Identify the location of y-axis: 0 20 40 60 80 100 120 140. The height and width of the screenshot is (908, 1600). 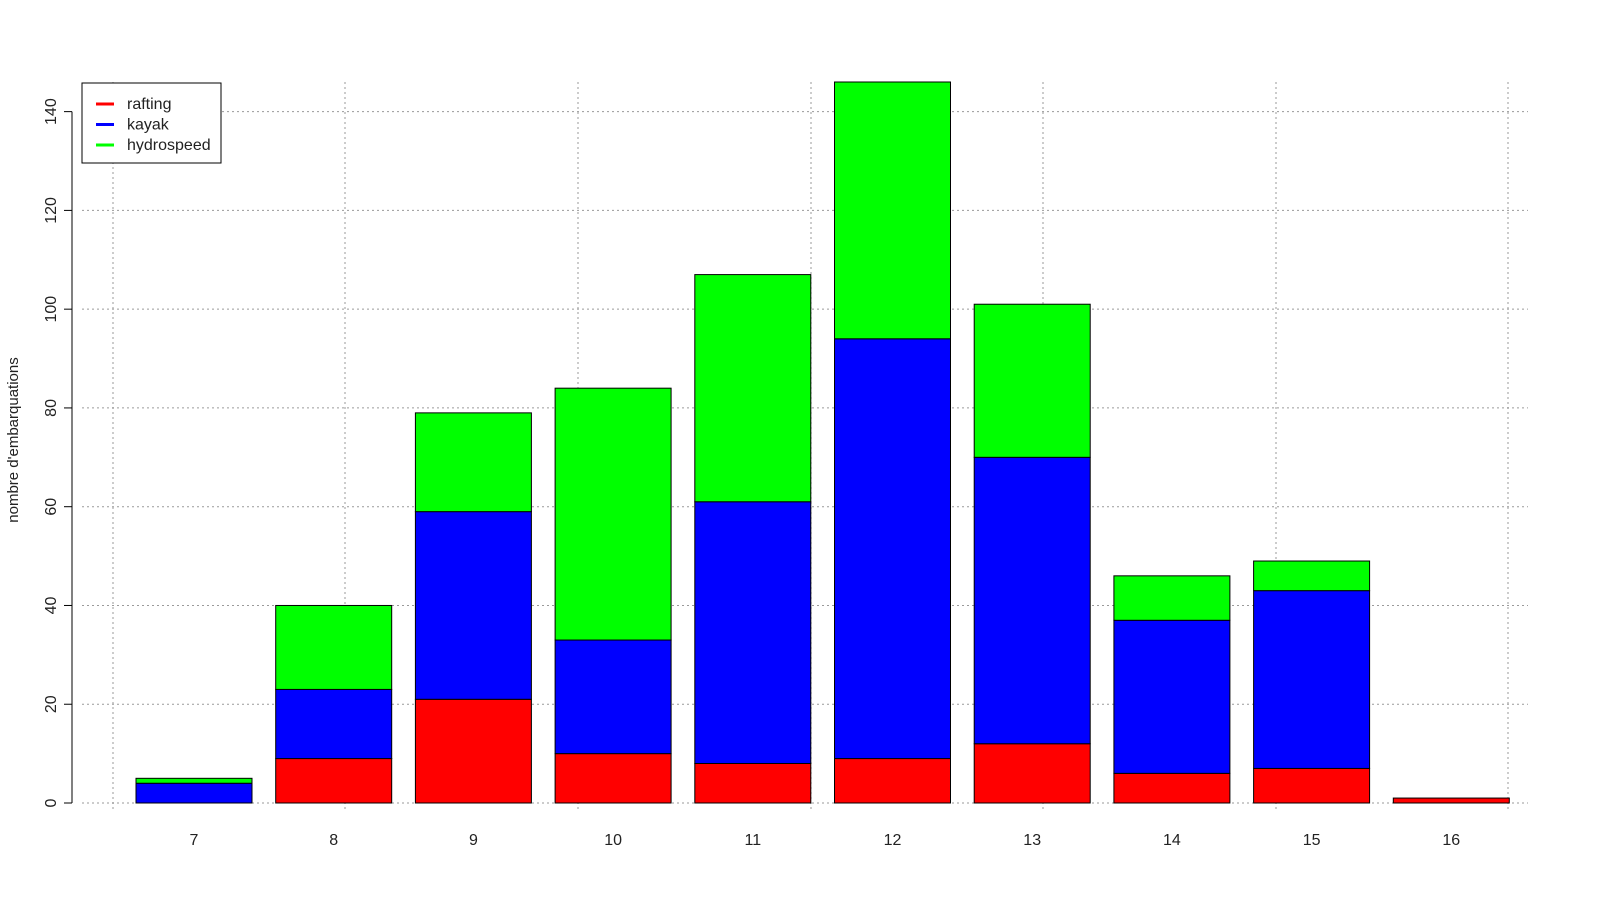
(58, 452).